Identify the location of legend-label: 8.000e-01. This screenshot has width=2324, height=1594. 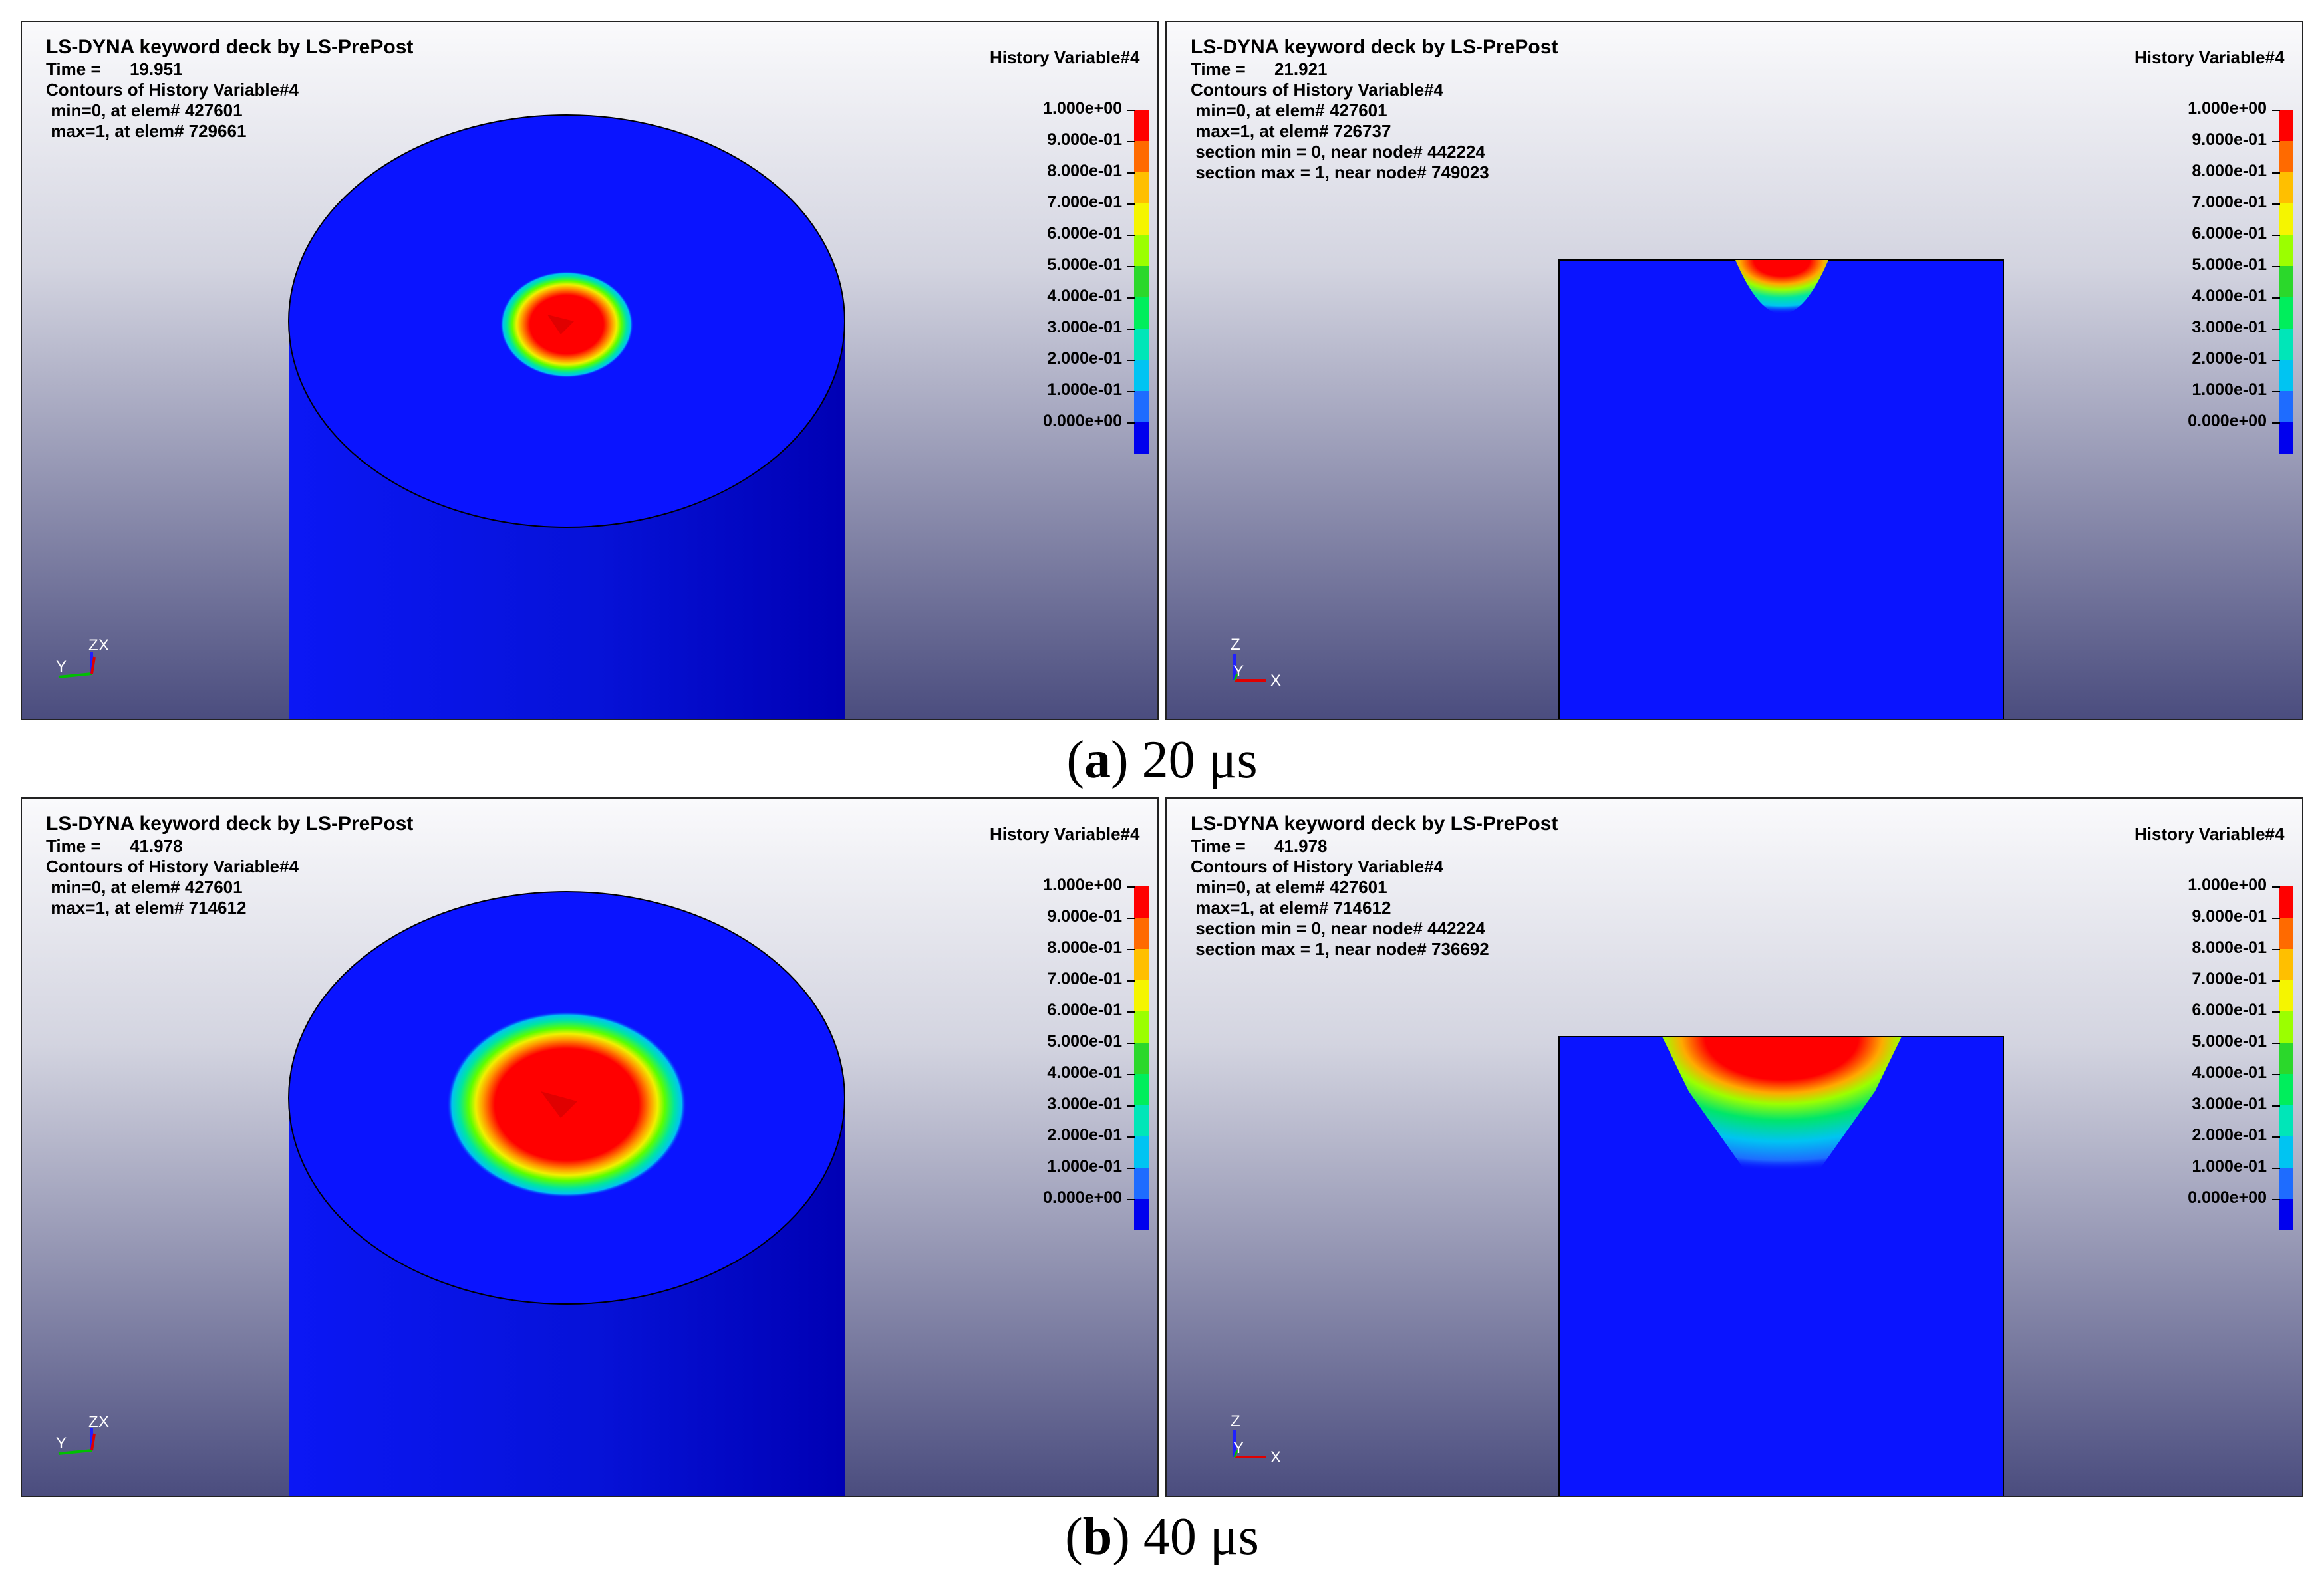
(2229, 947).